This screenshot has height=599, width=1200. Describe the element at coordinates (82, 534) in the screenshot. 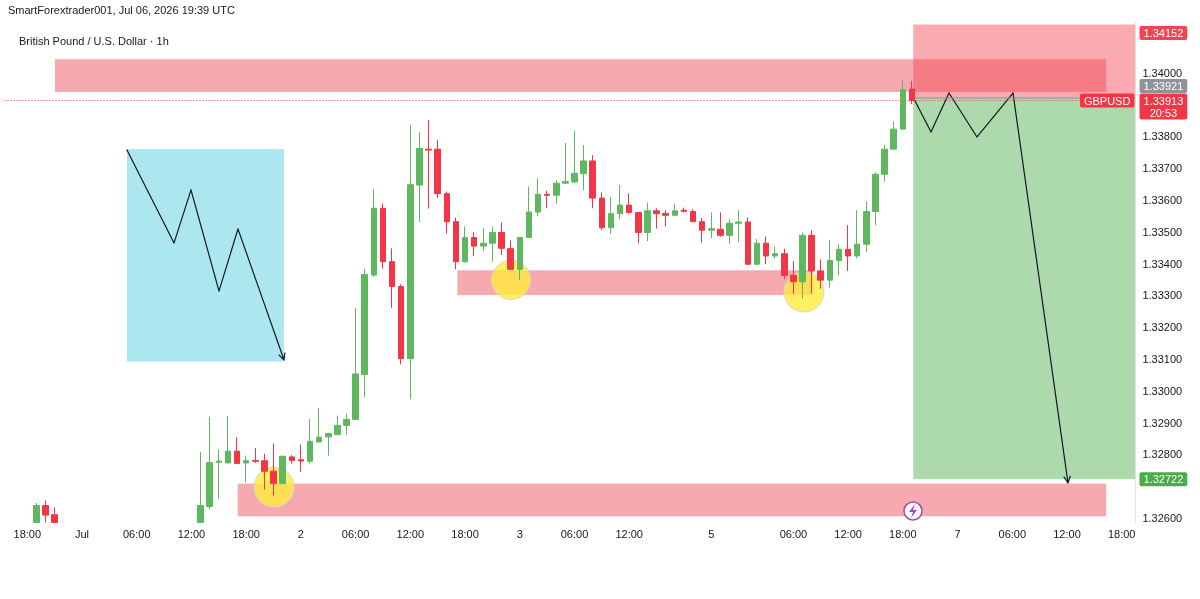

I see `x-tick-label: Jul` at that location.